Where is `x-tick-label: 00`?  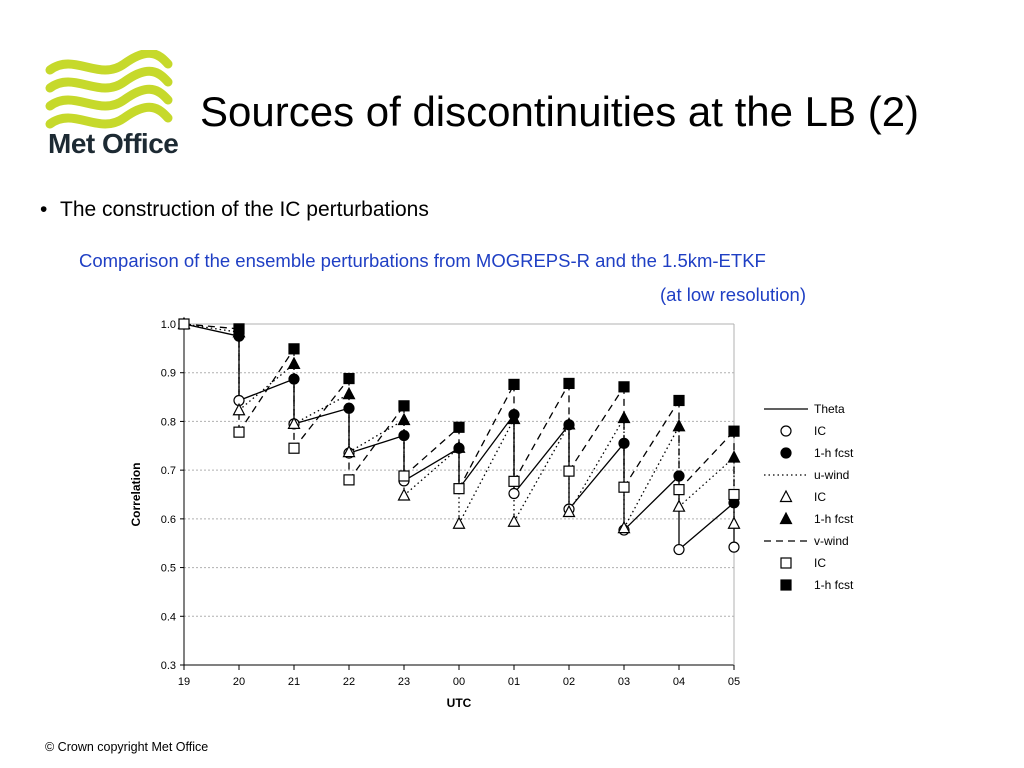
x-tick-label: 00 is located at coordinates (459, 682).